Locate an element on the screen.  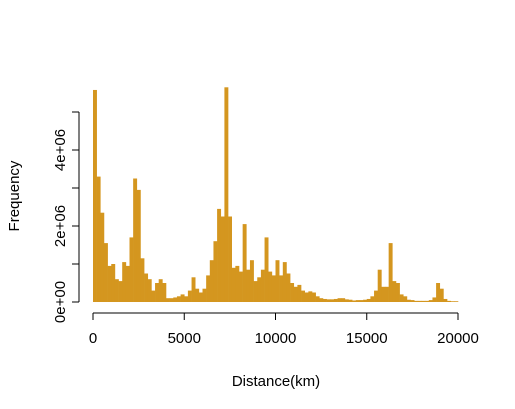
y-axis-title: Frequency is located at coordinates (14, 195).